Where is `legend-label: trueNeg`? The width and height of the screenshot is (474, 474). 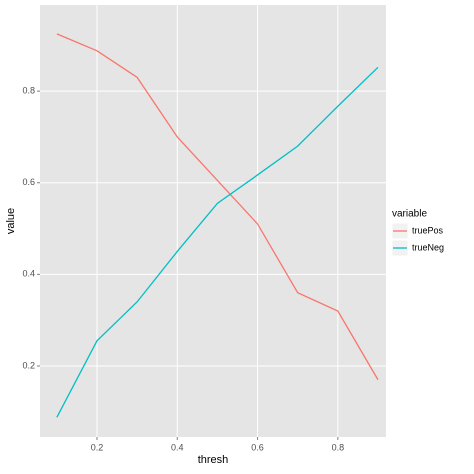 legend-label: trueNeg is located at coordinates (428, 247).